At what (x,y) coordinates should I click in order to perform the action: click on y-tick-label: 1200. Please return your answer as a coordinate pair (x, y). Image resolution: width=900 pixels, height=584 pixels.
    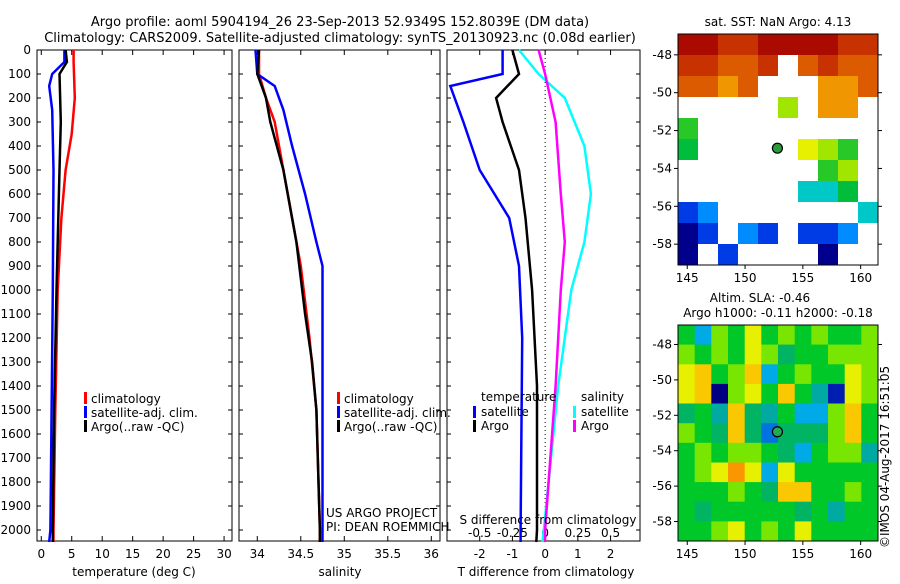
    Looking at the image, I should click on (15, 338).